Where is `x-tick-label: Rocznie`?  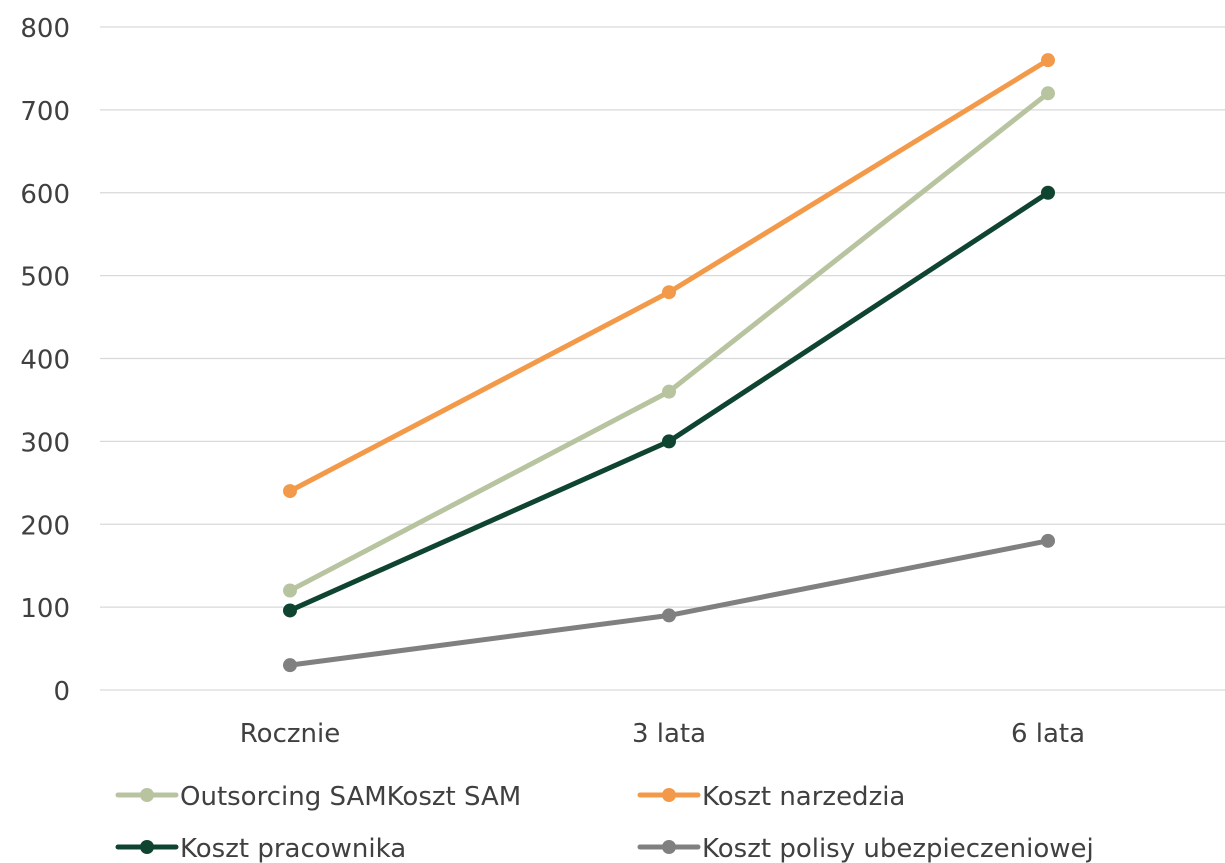
x-tick-label: Rocznie is located at coordinates (290, 734).